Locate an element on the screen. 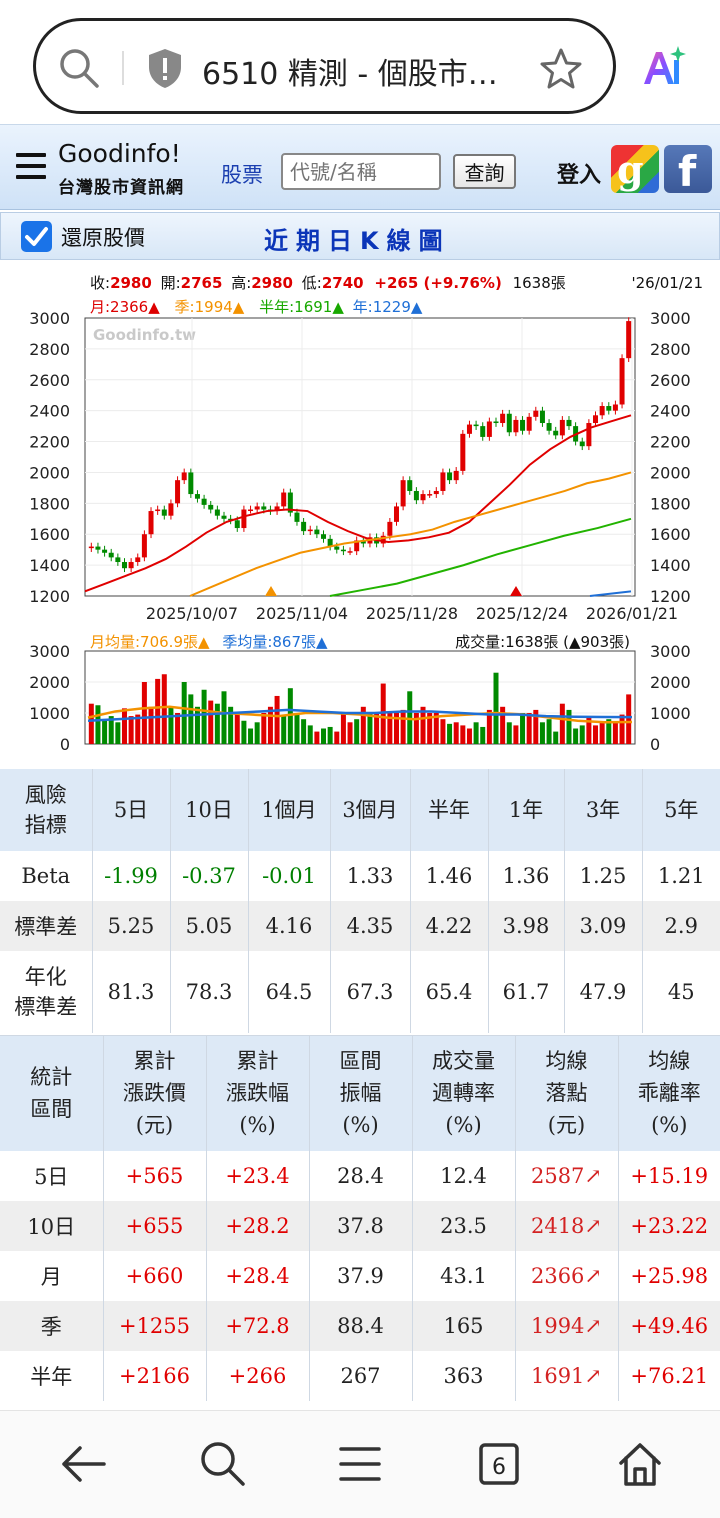 The width and height of the screenshot is (720, 1518). logo-subtitle: 台灣股市資訊網 is located at coordinates (121, 188).